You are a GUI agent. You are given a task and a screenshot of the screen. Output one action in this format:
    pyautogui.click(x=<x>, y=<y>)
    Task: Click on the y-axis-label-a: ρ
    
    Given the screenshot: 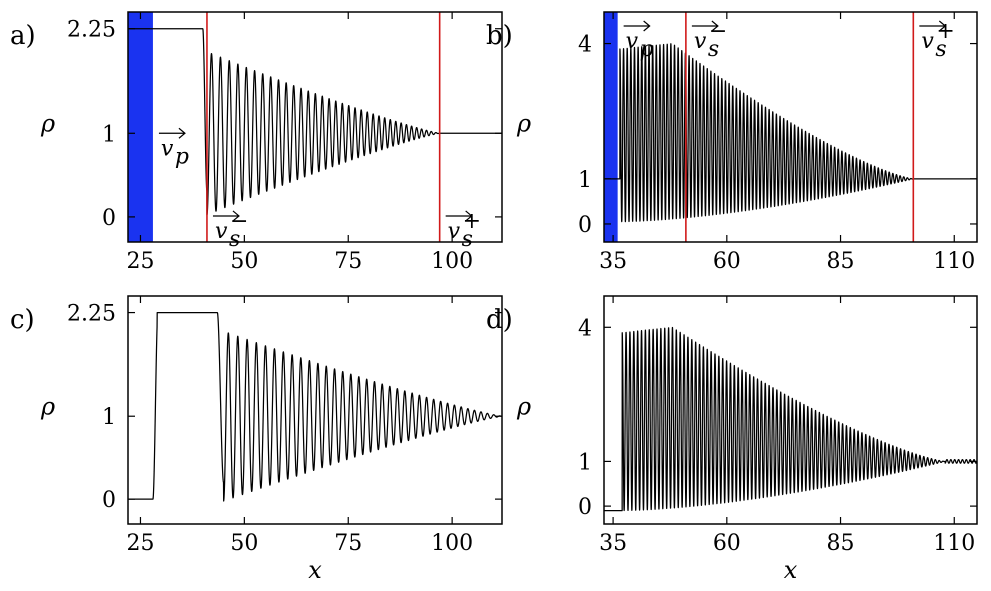 What is the action you would take?
    pyautogui.click(x=47, y=124)
    